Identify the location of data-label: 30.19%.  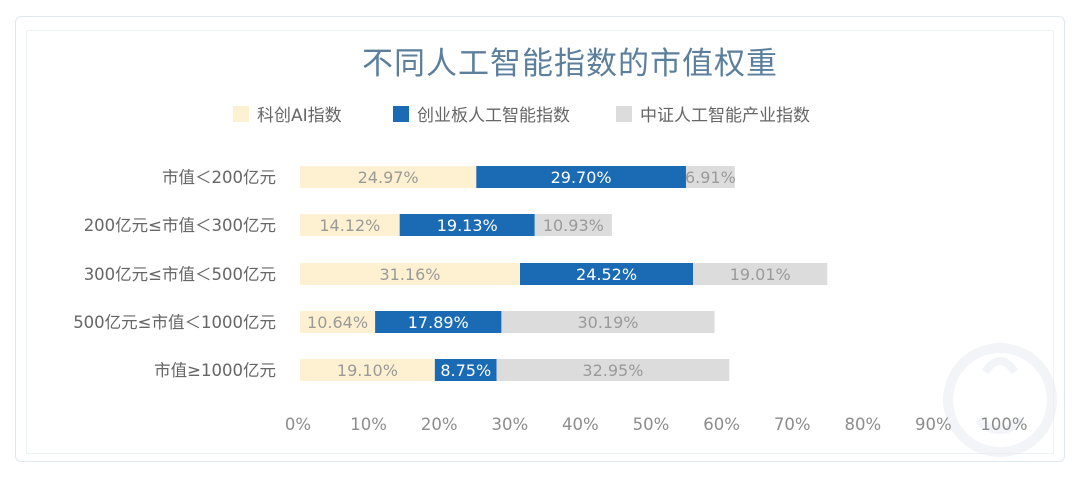
(607, 322).